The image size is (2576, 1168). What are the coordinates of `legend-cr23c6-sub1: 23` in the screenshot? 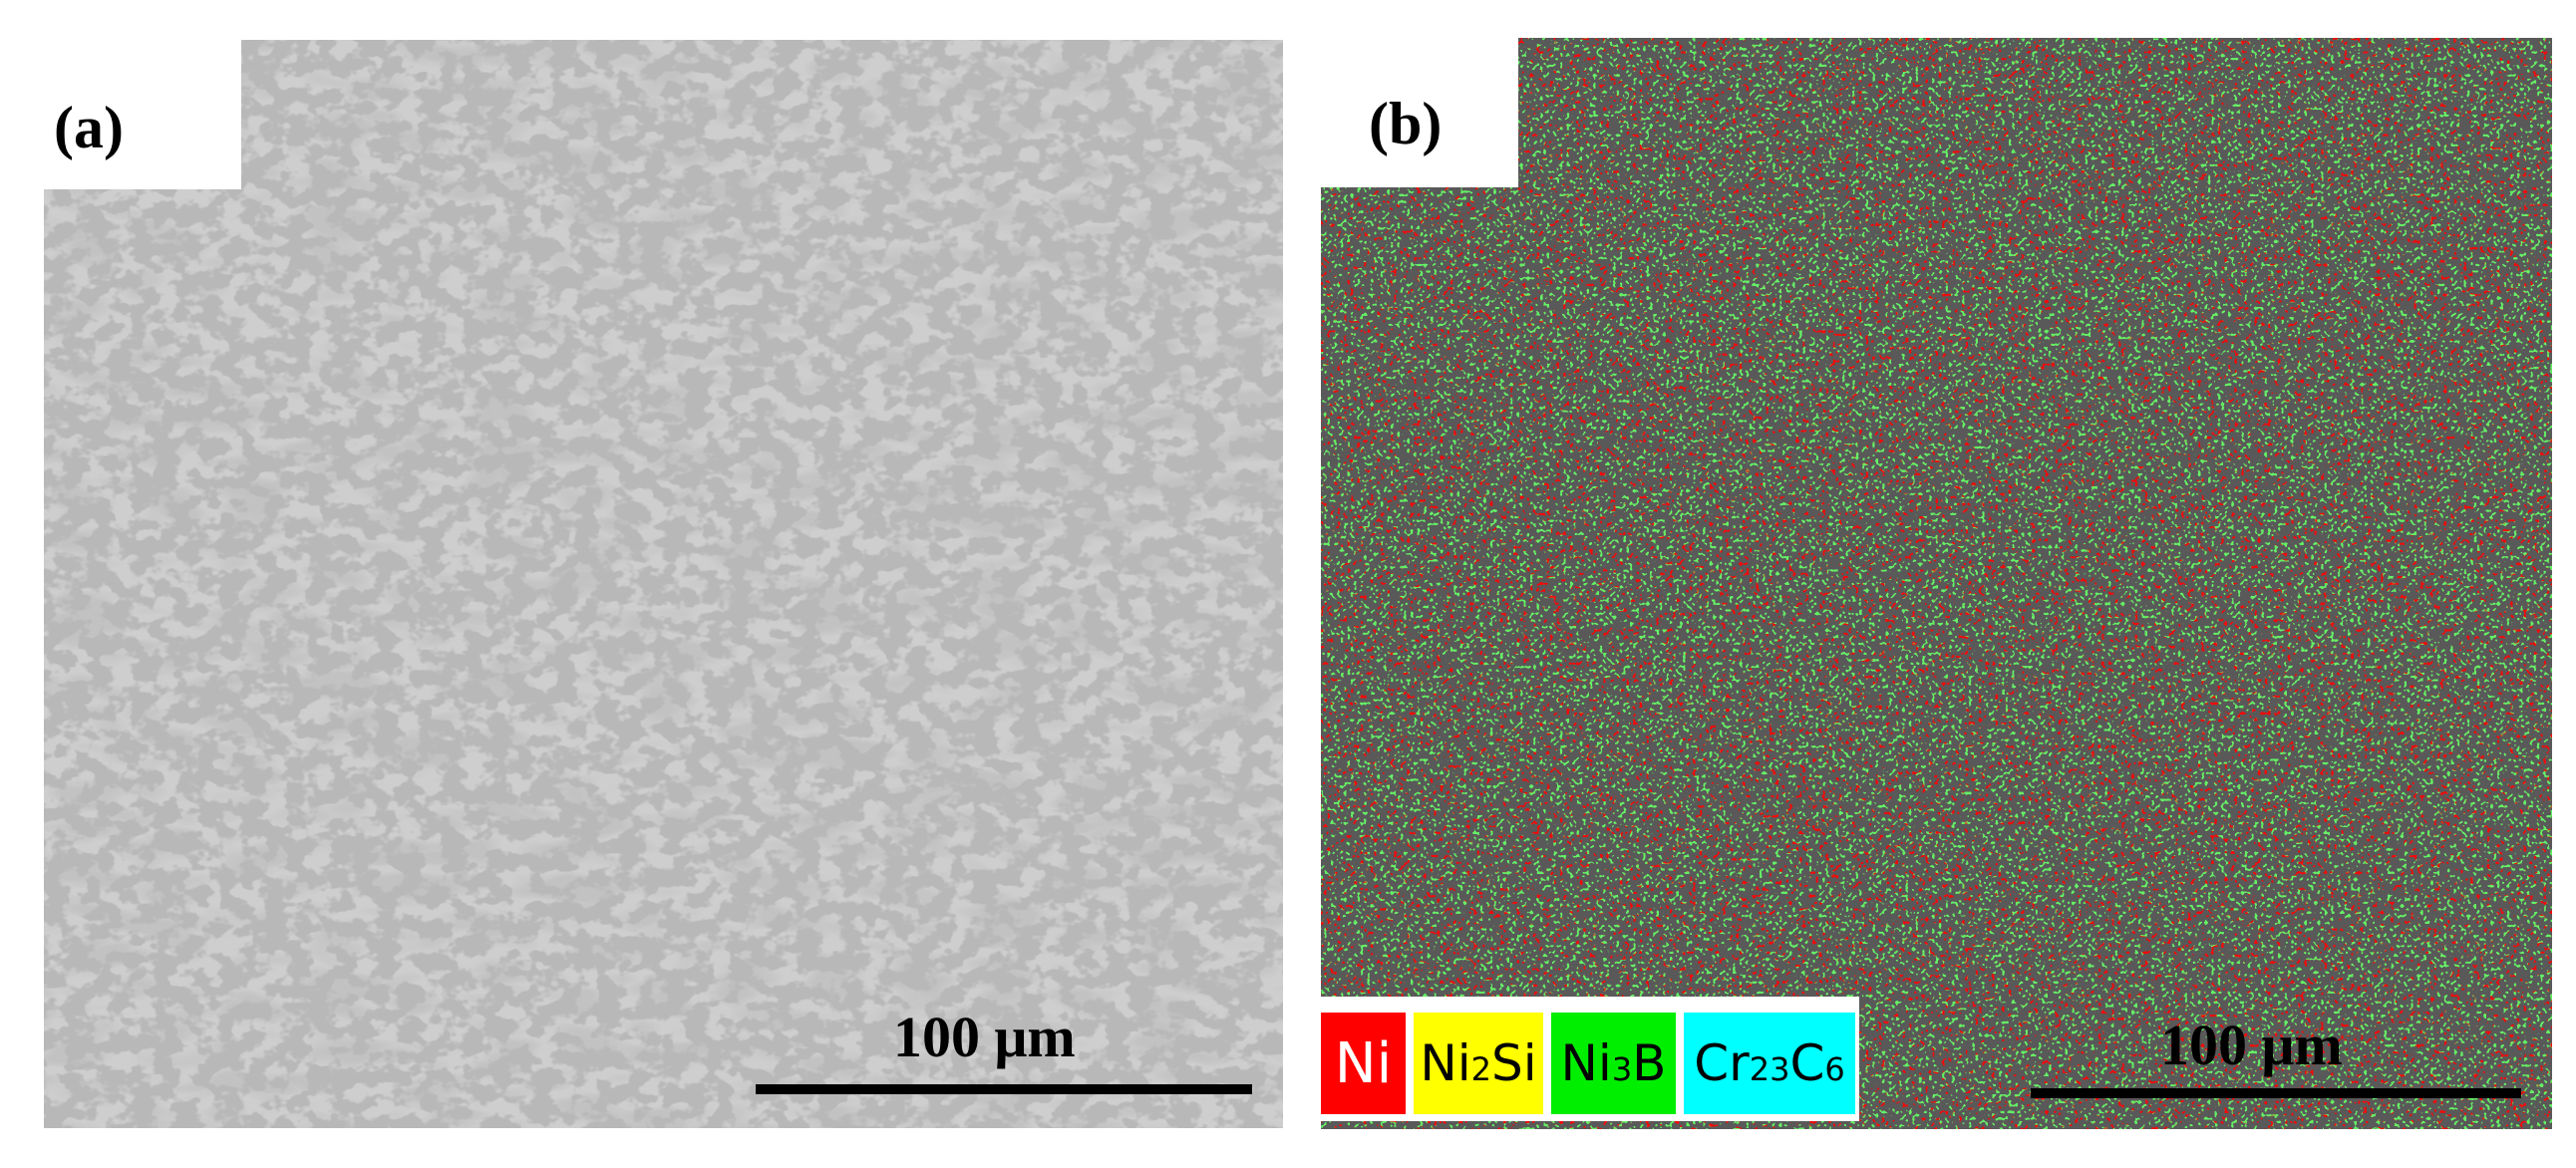 It's located at (1769, 1069).